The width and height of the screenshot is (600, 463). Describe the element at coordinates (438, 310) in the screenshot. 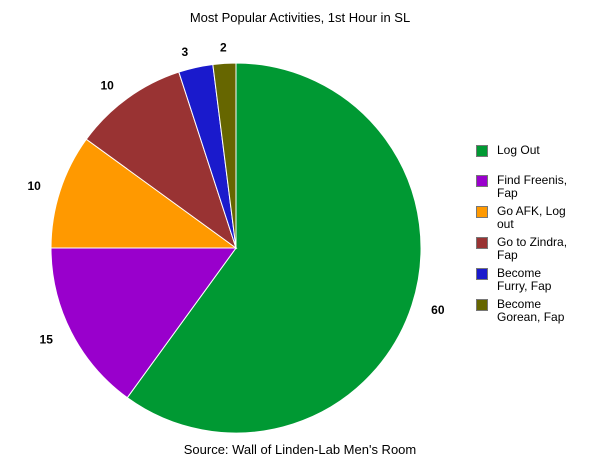

I see `slice-value-label: 60` at that location.